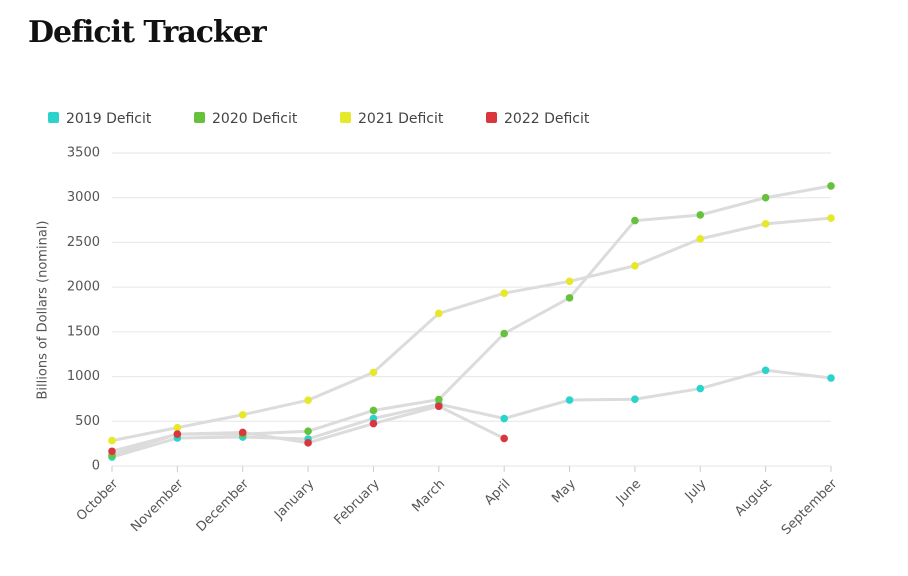  Describe the element at coordinates (83, 242) in the screenshot. I see `y-tick-label: 2500` at that location.